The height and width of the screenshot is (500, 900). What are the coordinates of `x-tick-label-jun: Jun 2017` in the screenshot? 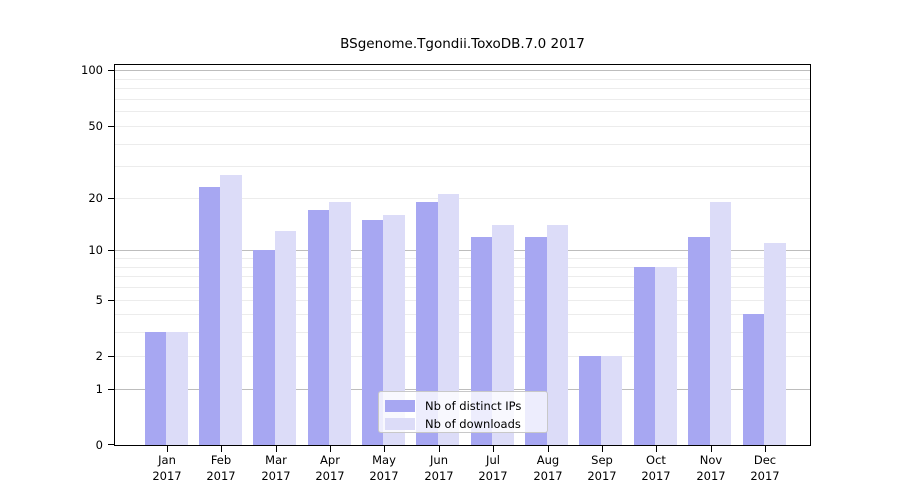 It's located at (439, 468).